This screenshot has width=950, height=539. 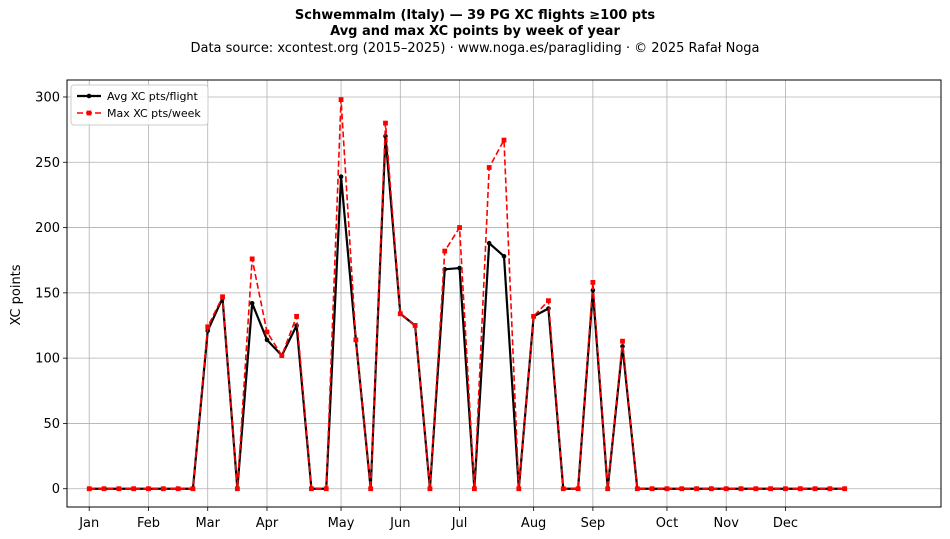 I want to click on legend: Avg XC pts/flight Max XC pts/week, so click(x=139, y=105).